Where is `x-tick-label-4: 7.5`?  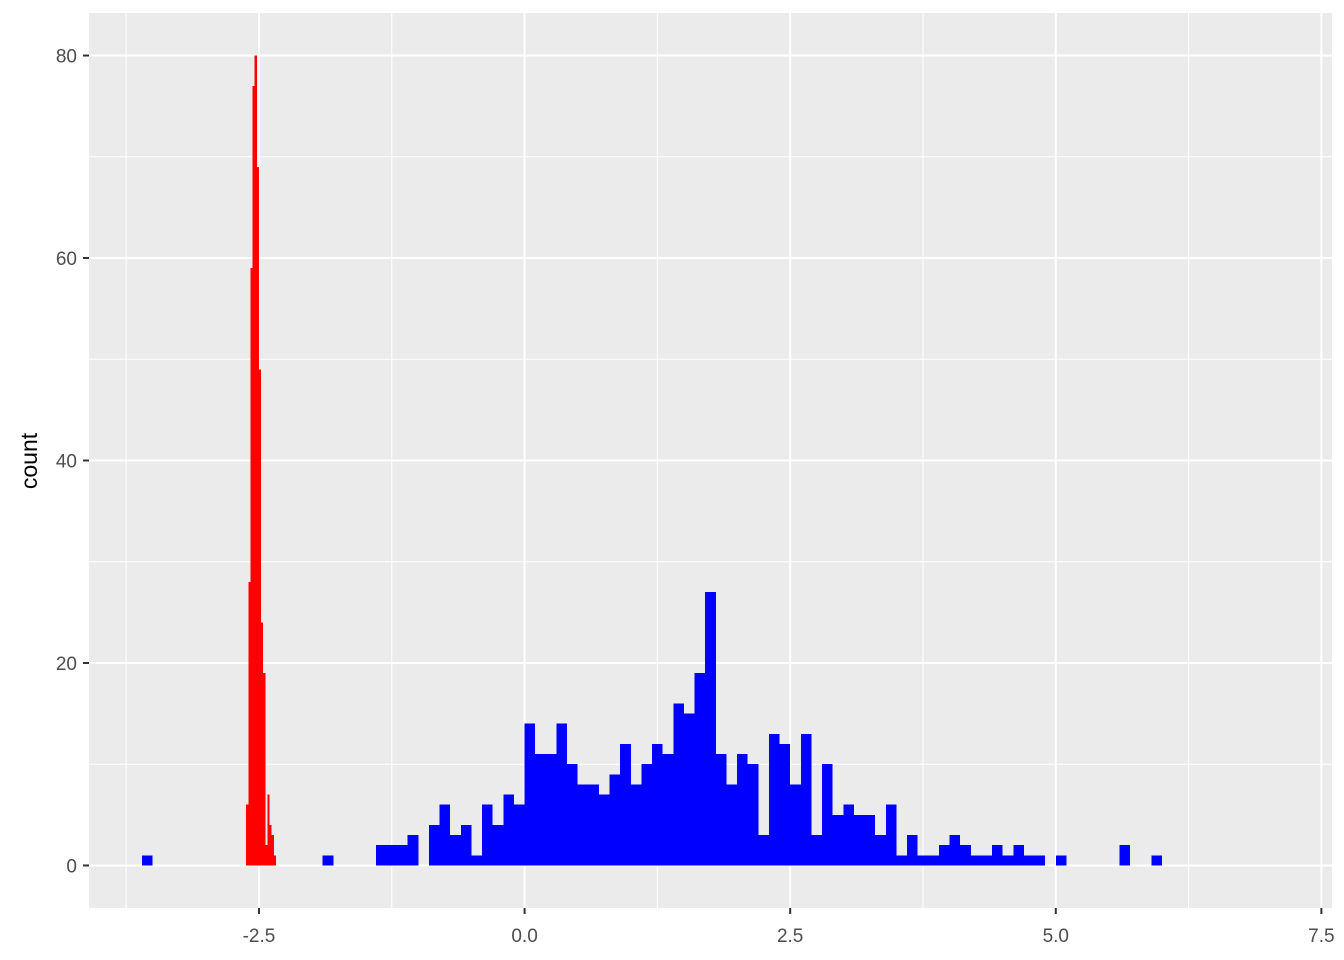 x-tick-label-4: 7.5 is located at coordinates (1321, 936).